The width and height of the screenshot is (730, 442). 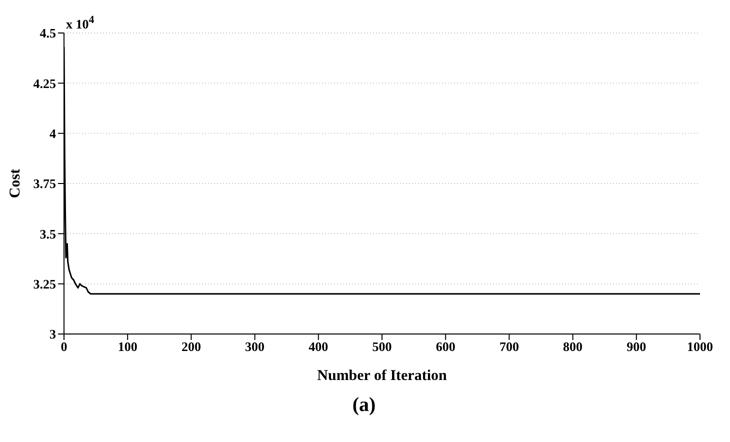 I want to click on x-tick-label: 800, so click(x=573, y=346).